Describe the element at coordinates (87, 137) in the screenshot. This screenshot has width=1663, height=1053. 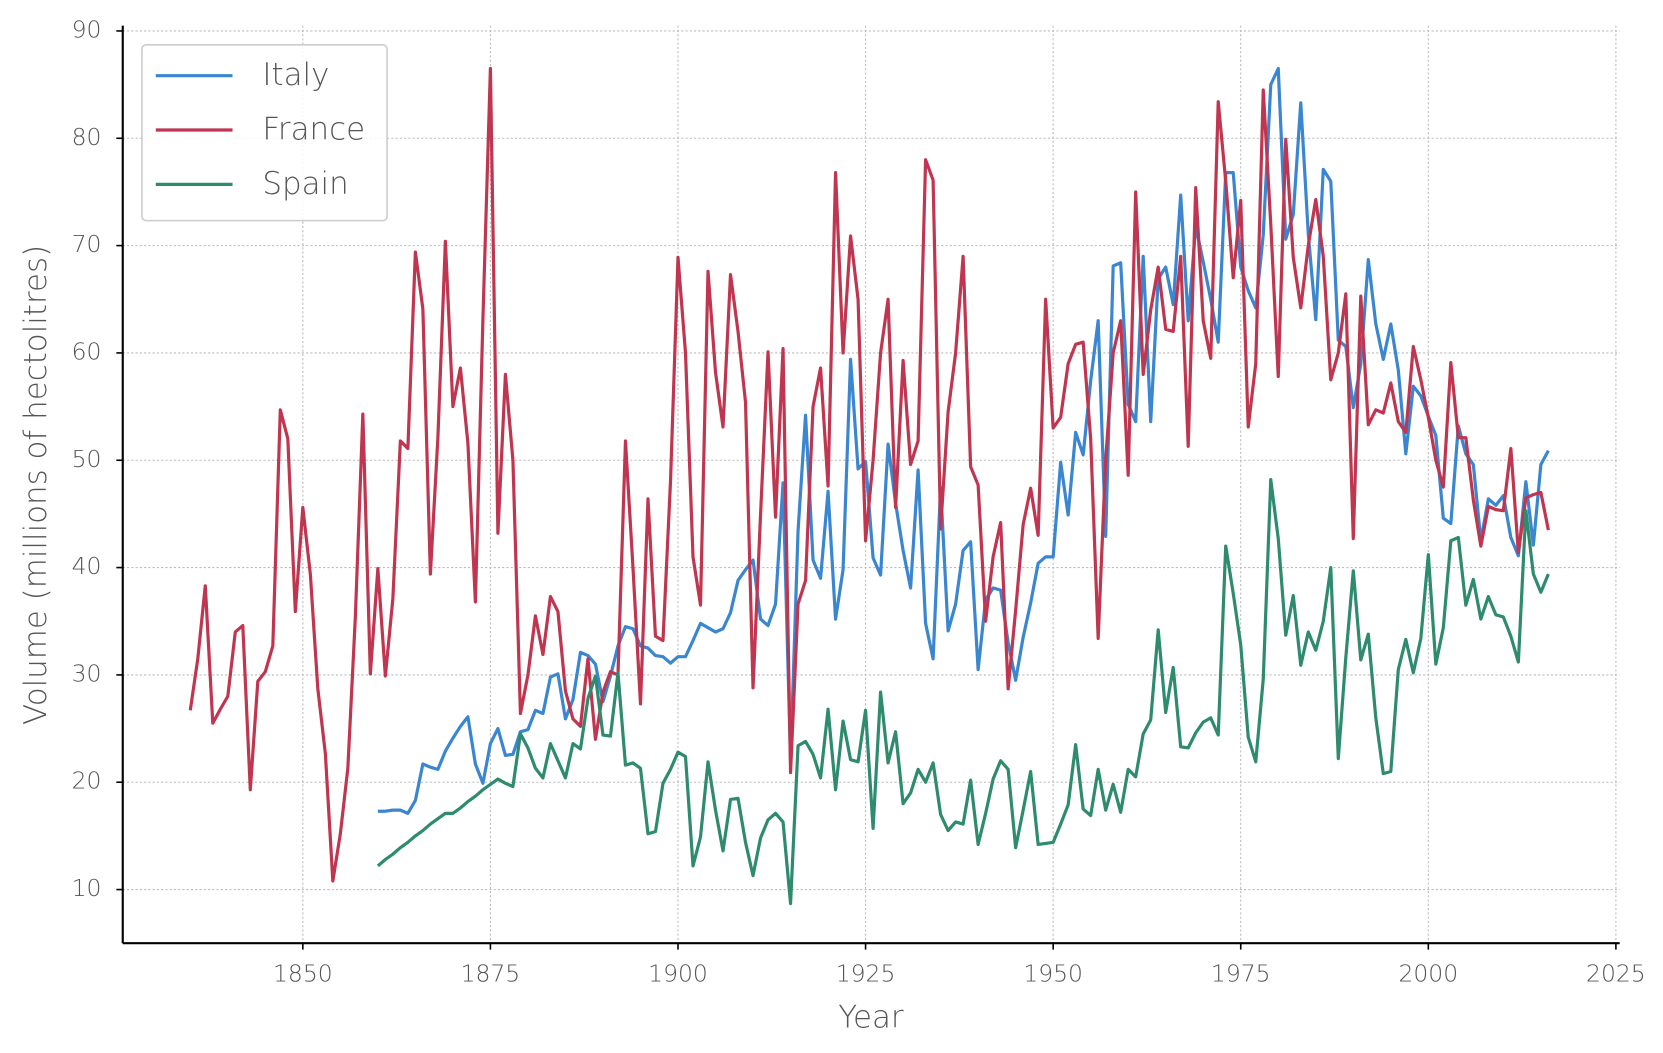
I see `y-tick-label: 80` at that location.